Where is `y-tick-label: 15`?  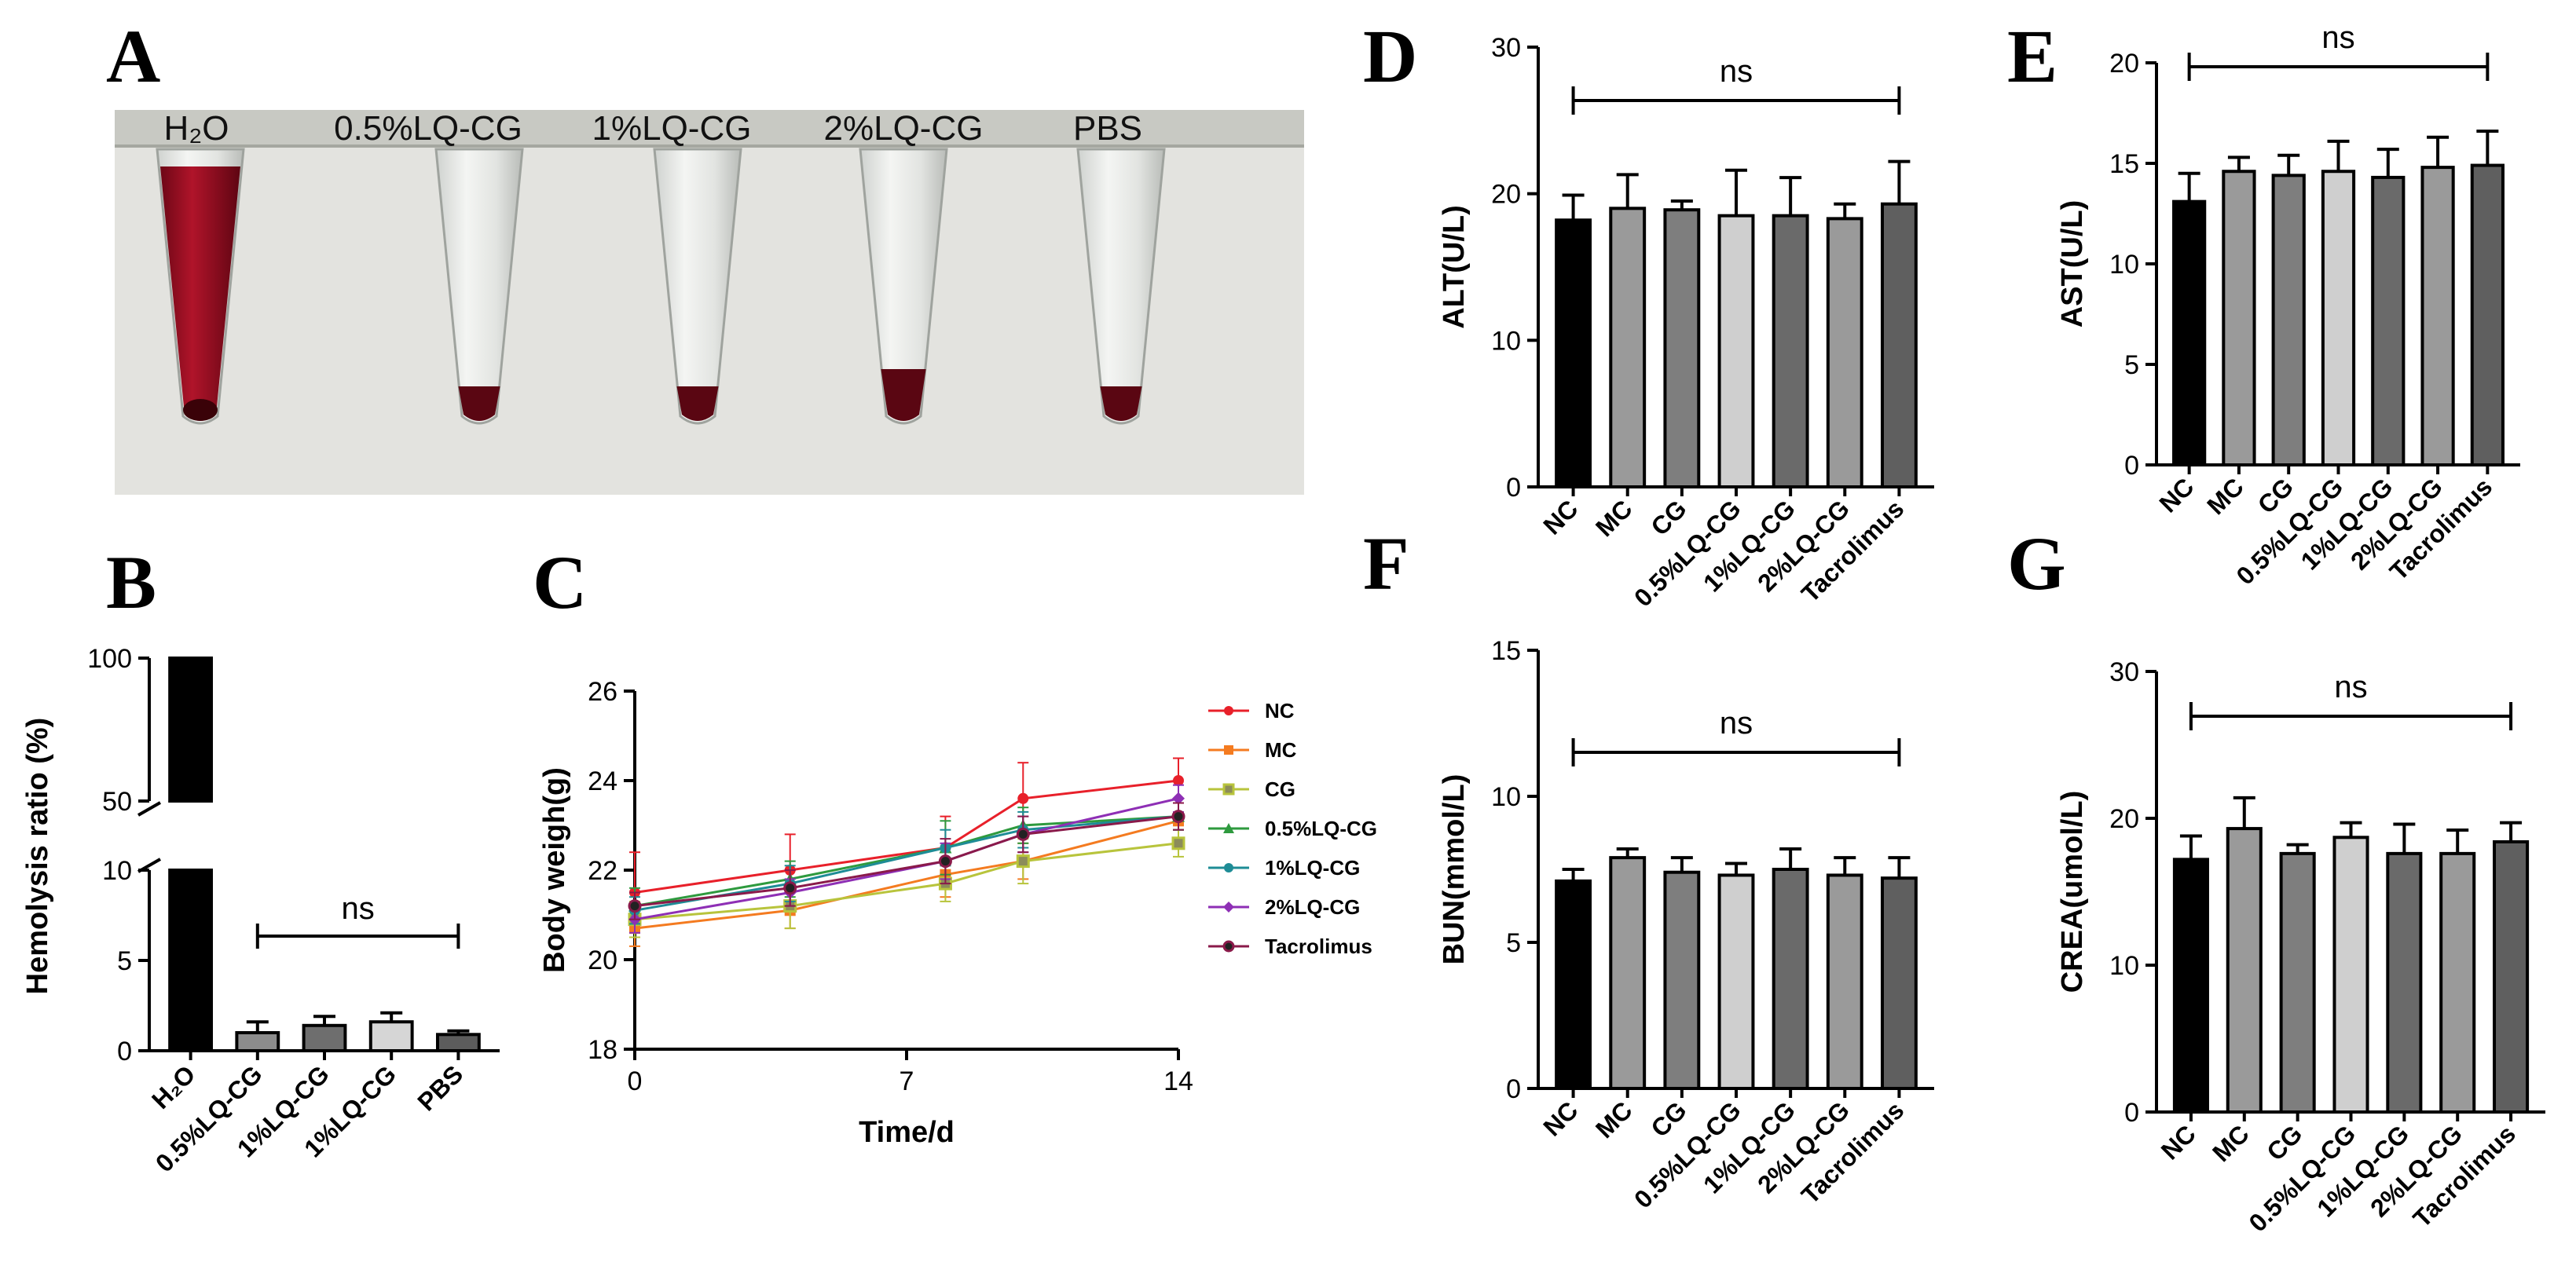
y-tick-label: 15 is located at coordinates (2124, 164).